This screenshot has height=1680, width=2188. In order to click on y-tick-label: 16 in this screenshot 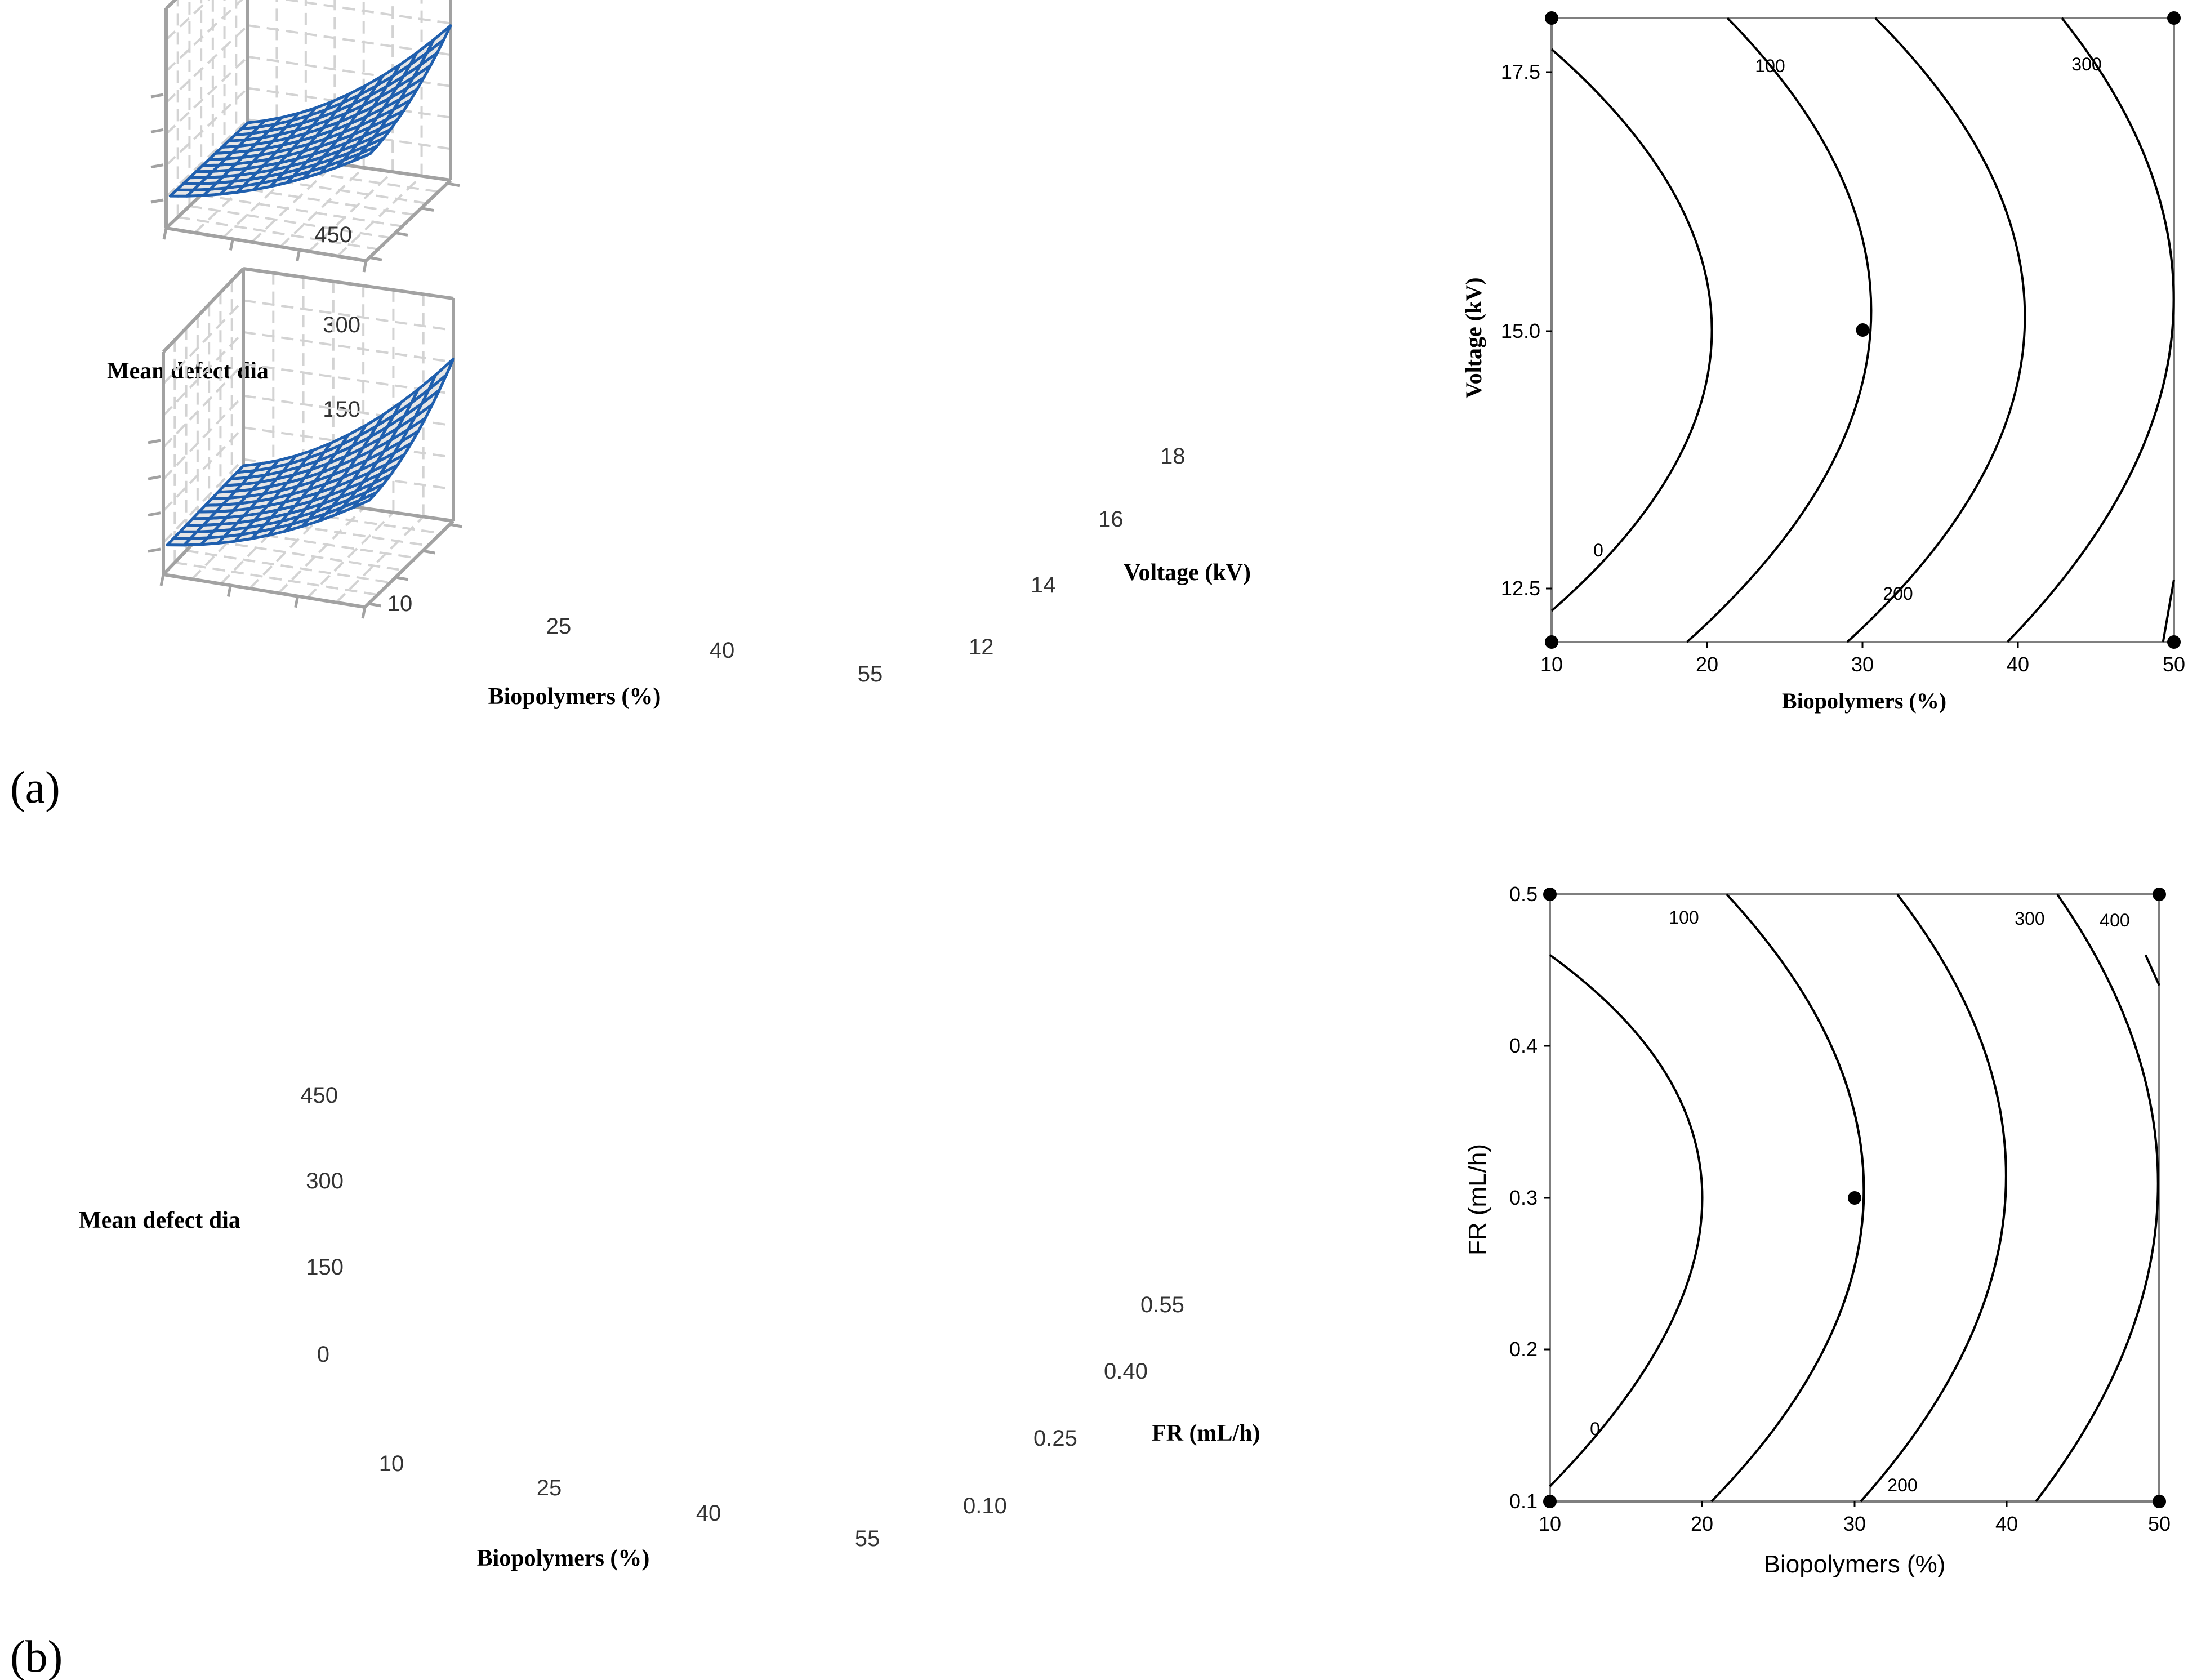, I will do `click(1111, 519)`.